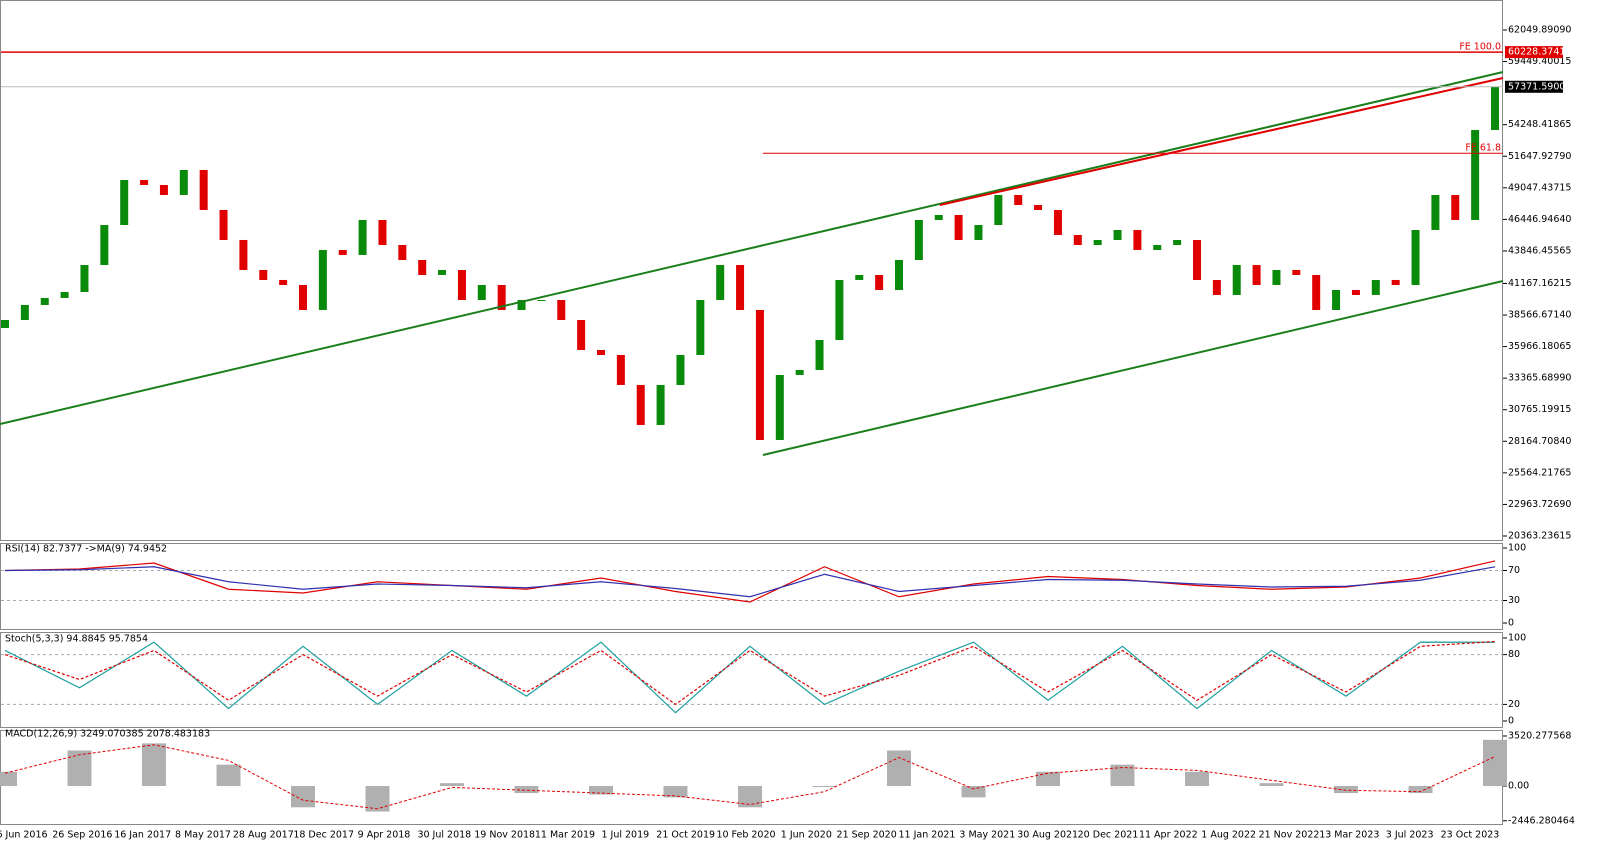 The width and height of the screenshot is (1600, 863). I want to click on y-tick-label: 43846.45565, so click(1539, 250).